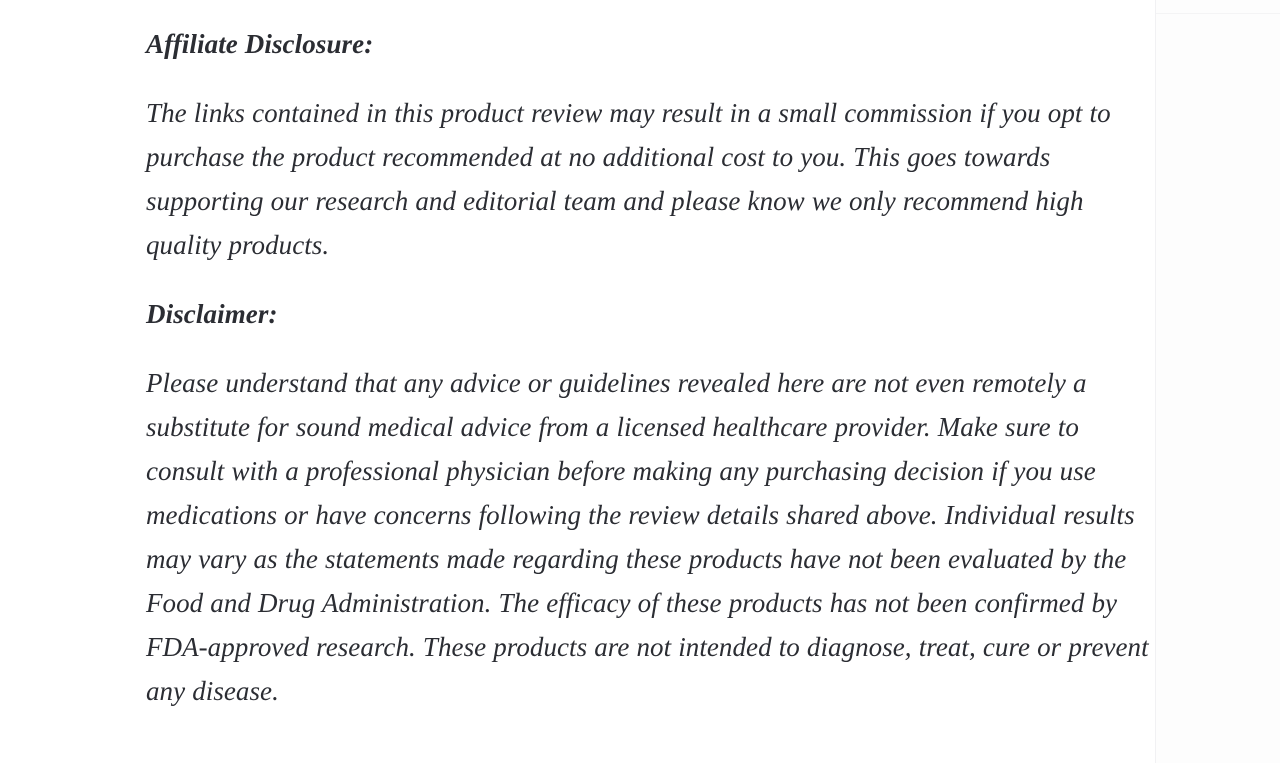  I want to click on column-divider, so click(1155, 381).